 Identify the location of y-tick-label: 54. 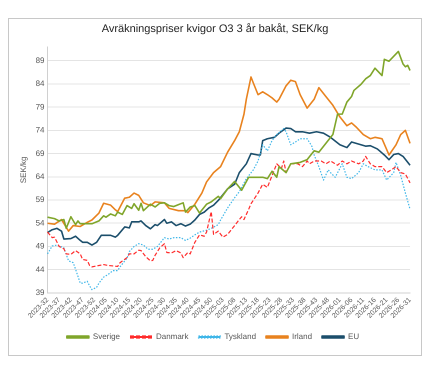
(41, 223).